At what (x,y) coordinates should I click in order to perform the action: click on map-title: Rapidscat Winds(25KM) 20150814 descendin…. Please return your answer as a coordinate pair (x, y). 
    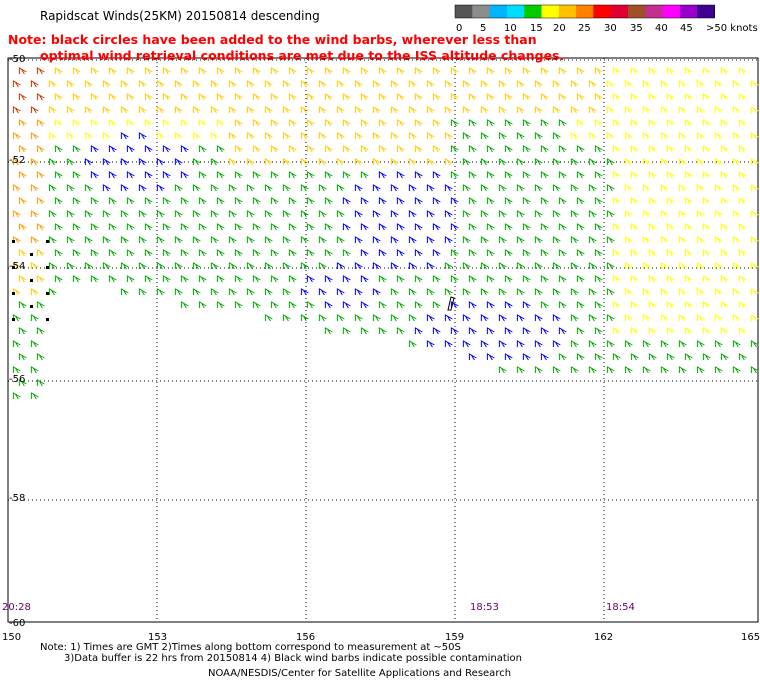
    Looking at the image, I should click on (180, 16).